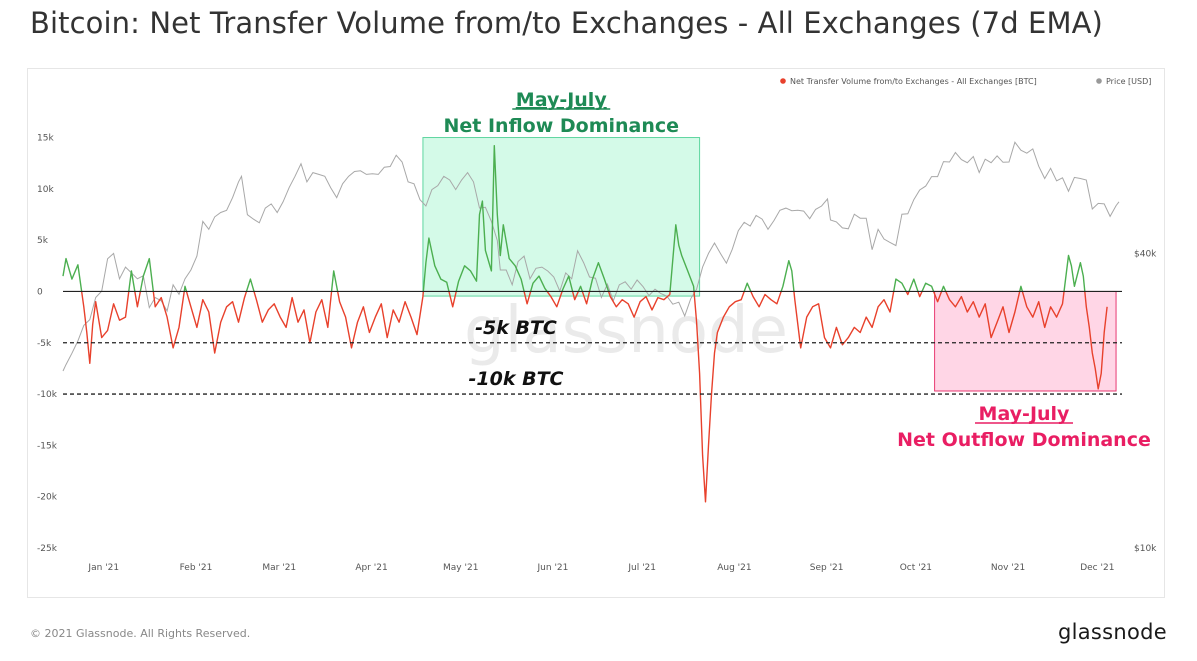 The height and width of the screenshot is (661, 1197). Describe the element at coordinates (47, 498) in the screenshot. I see `y-left-tick-label: -20k` at that location.